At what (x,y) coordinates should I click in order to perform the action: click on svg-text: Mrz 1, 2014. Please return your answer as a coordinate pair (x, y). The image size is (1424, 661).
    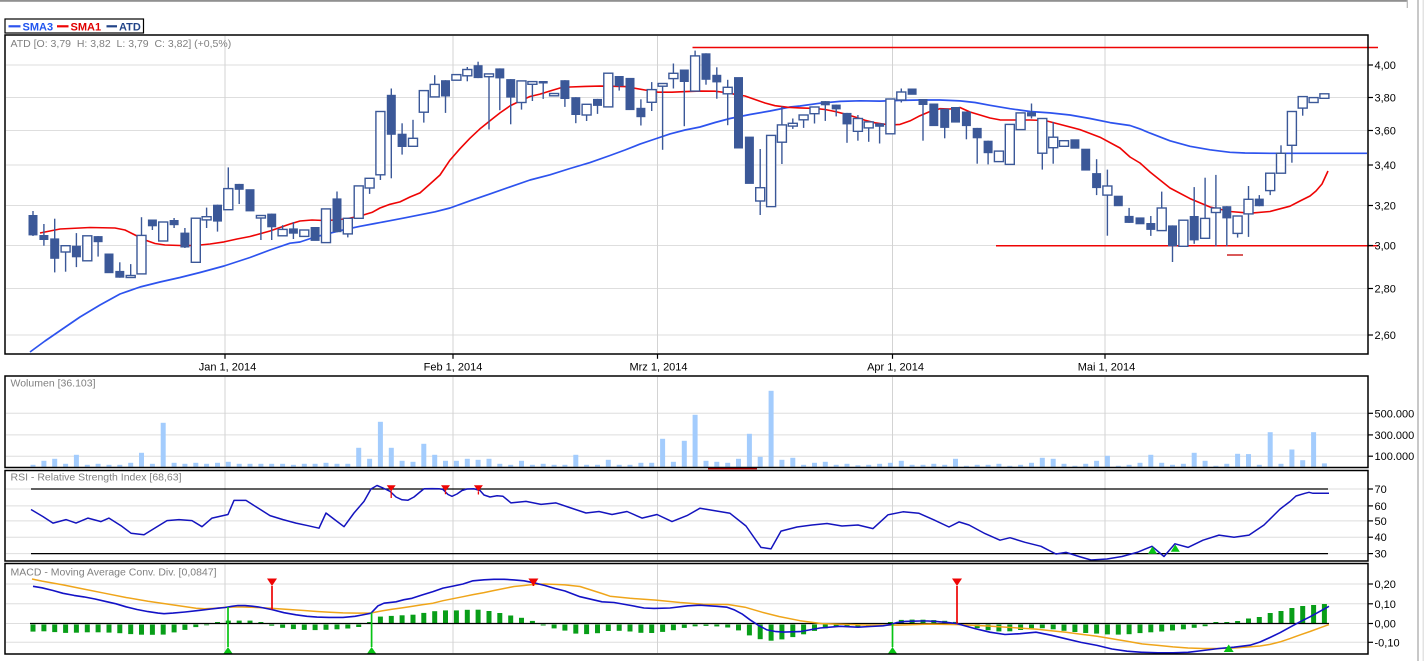
    Looking at the image, I should click on (658, 368).